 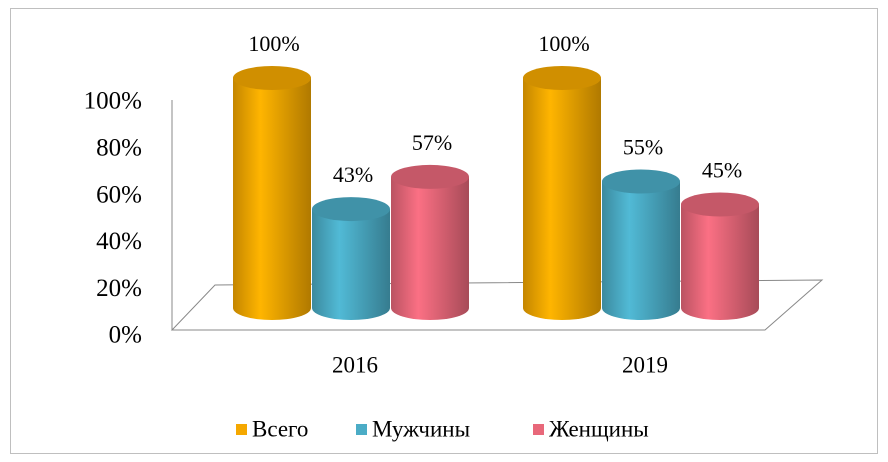 I want to click on y-tick-label: 60%, so click(x=119, y=194).